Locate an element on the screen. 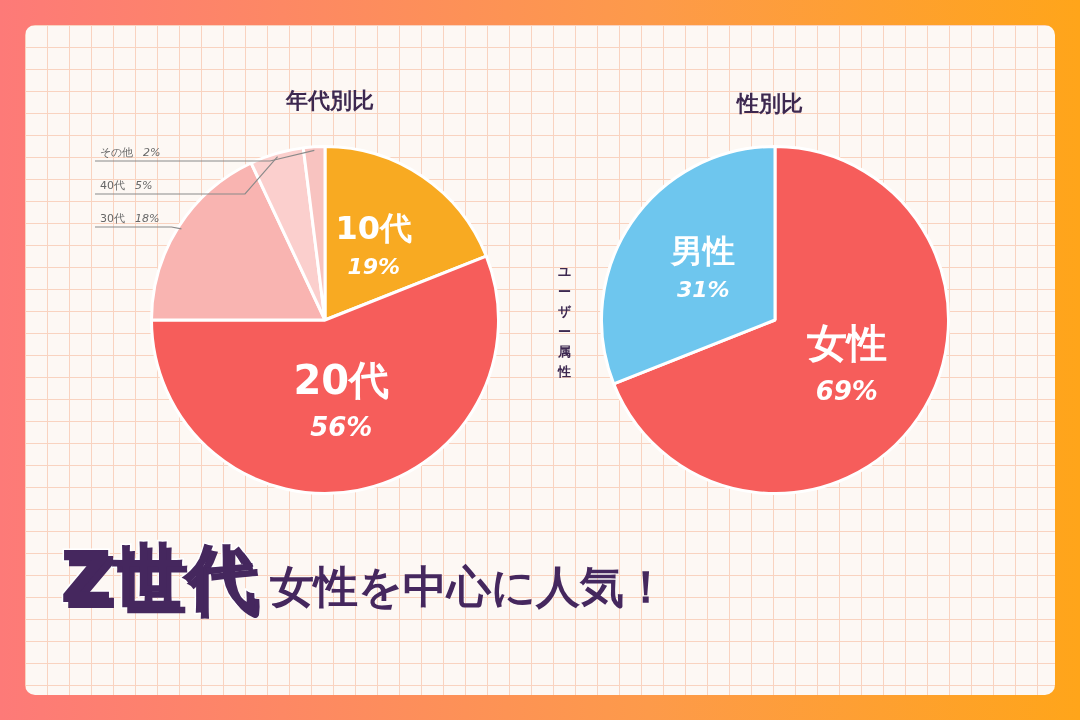  chart-title: 性別比 is located at coordinates (769, 104).